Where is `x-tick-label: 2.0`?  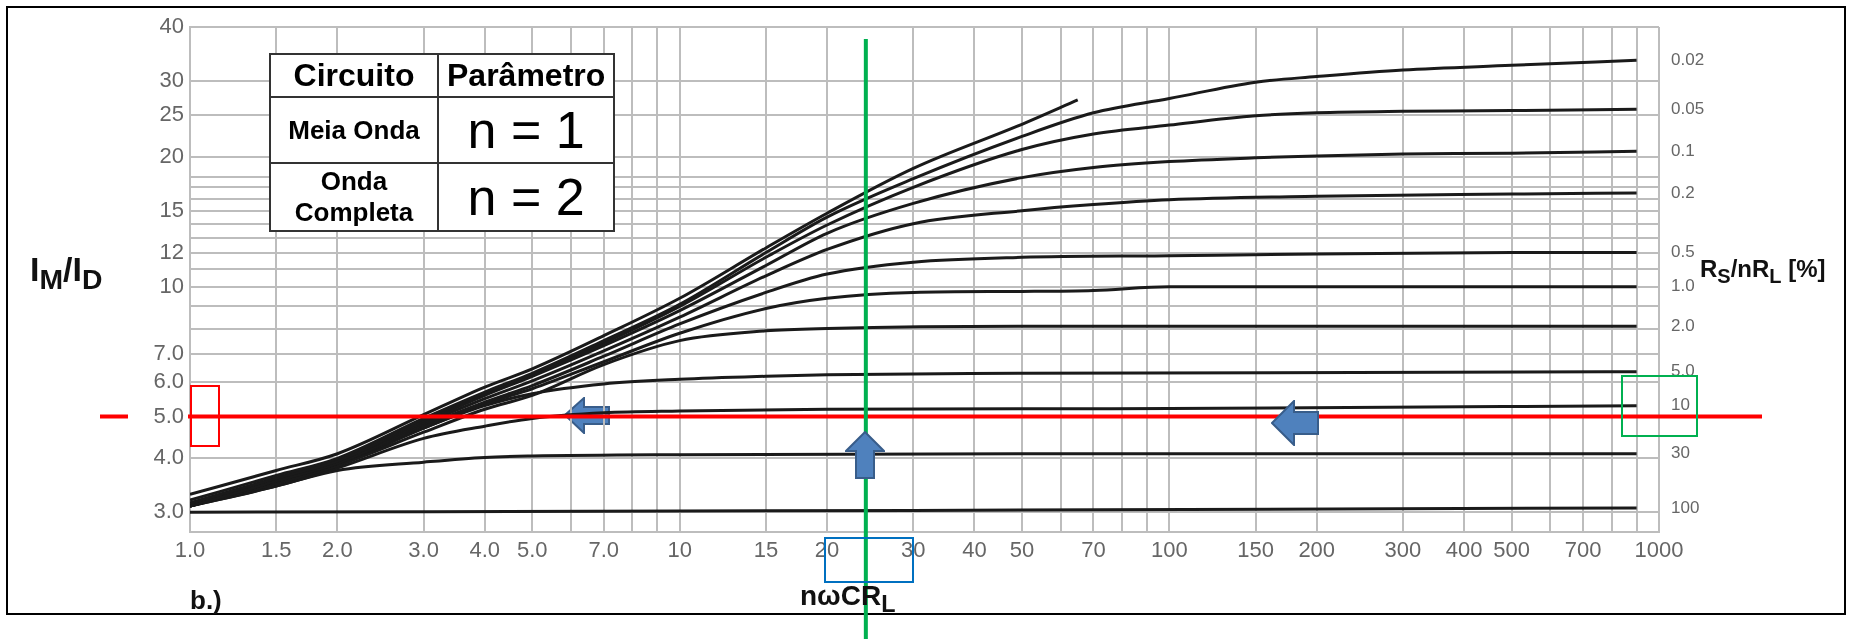 x-tick-label: 2.0 is located at coordinates (337, 550).